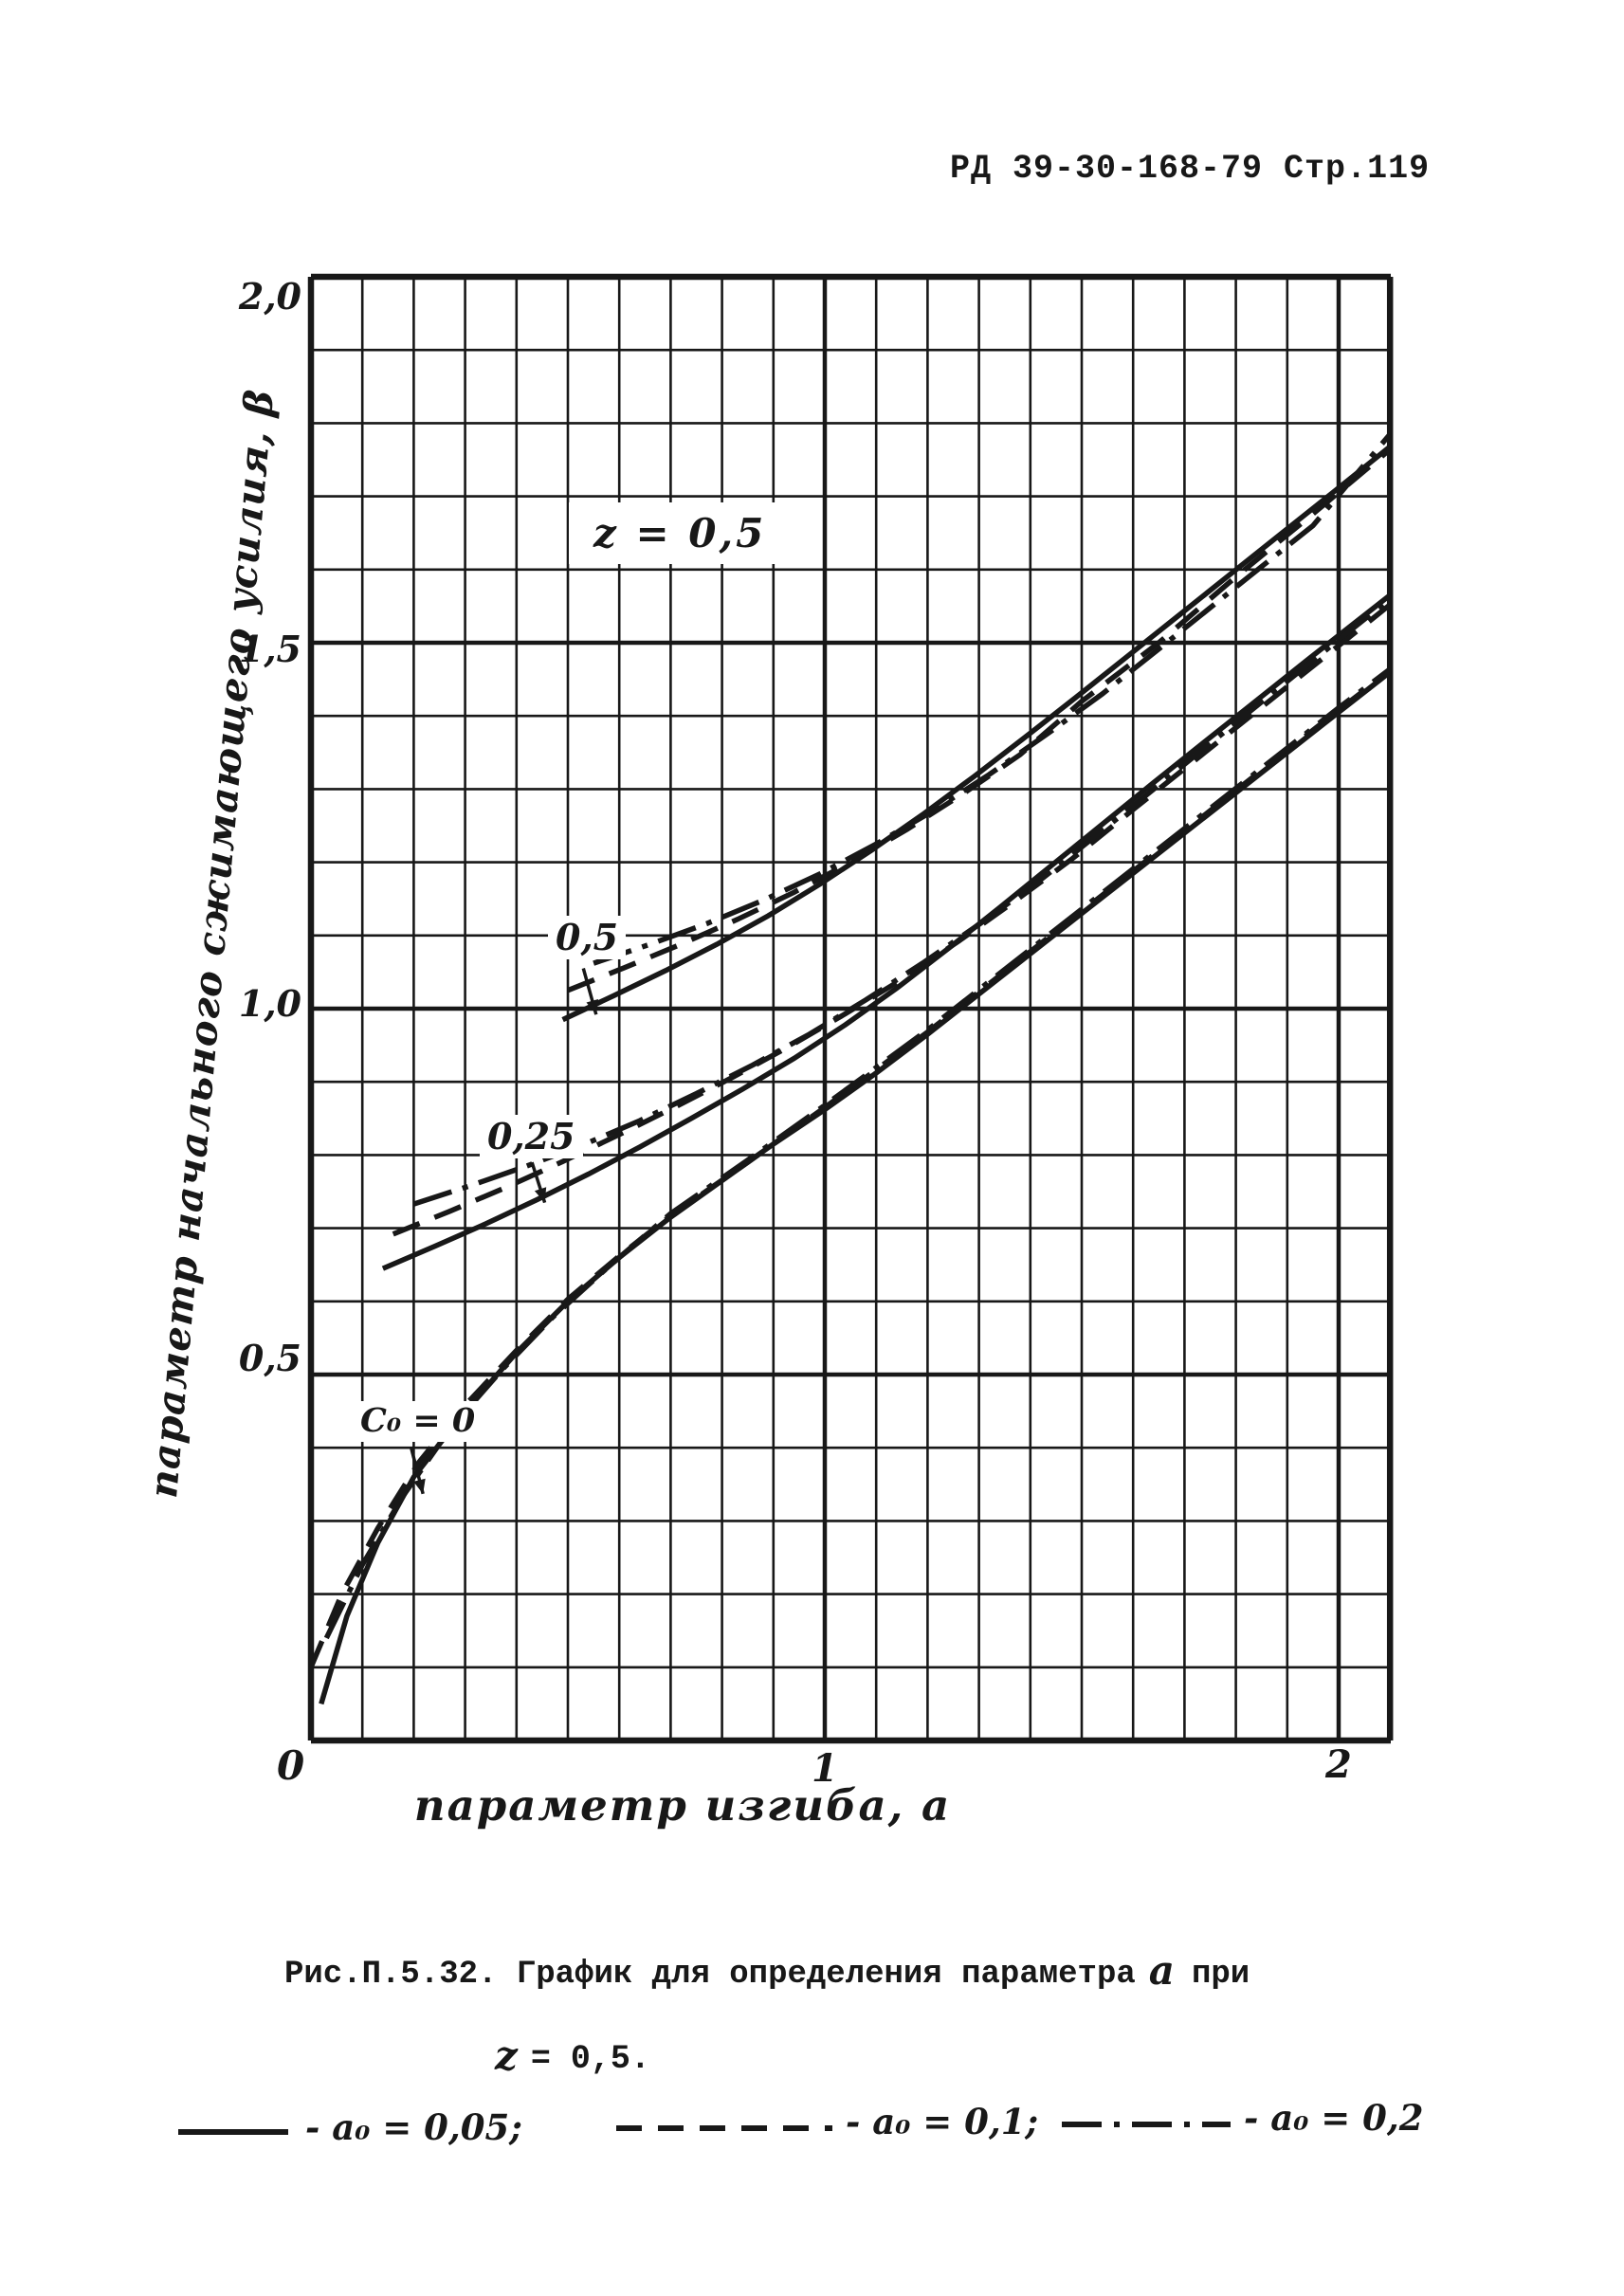 This screenshot has width=1624, height=2296. What do you see at coordinates (413, 2127) in the screenshot?
I see `legend-label-a0-005: - a₀ = 0,05;` at bounding box center [413, 2127].